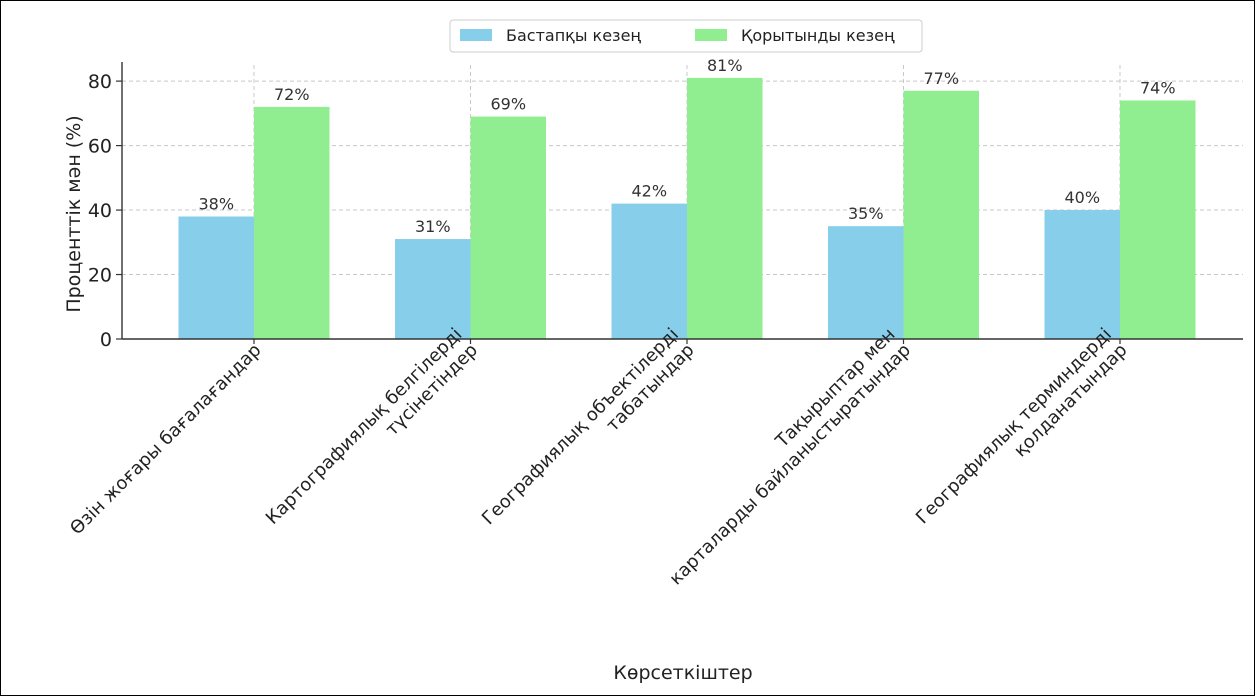 The height and width of the screenshot is (696, 1255). What do you see at coordinates (580, 426) in the screenshot?
I see `x-tick-label-line: Географиялық объектілерді` at bounding box center [580, 426].